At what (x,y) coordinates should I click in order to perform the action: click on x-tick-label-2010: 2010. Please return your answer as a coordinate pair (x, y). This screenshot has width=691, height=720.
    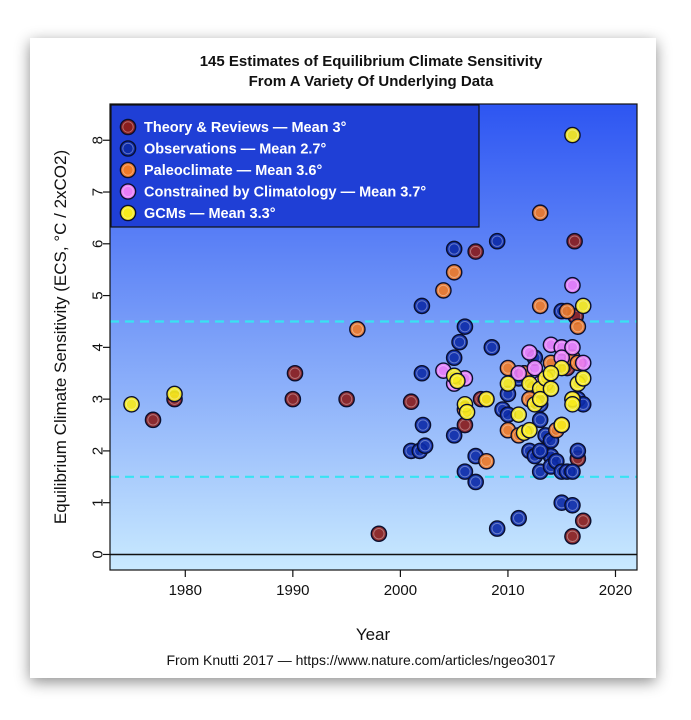
    Looking at the image, I should click on (507, 590).